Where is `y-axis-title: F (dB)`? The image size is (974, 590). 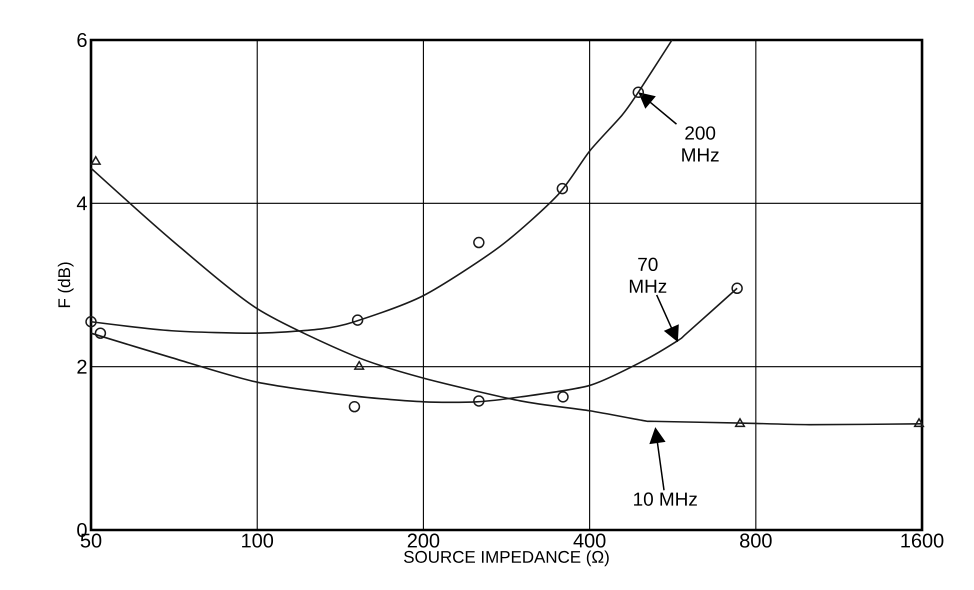 y-axis-title: F (dB) is located at coordinates (66, 285).